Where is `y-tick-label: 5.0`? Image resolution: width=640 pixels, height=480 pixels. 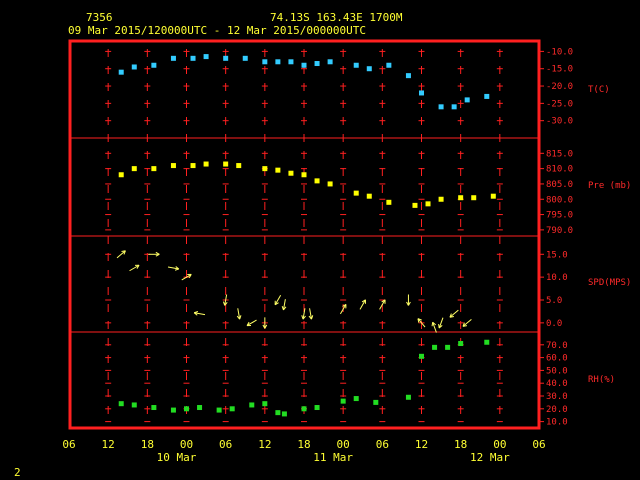 y-tick-label: 5.0 is located at coordinates (554, 301).